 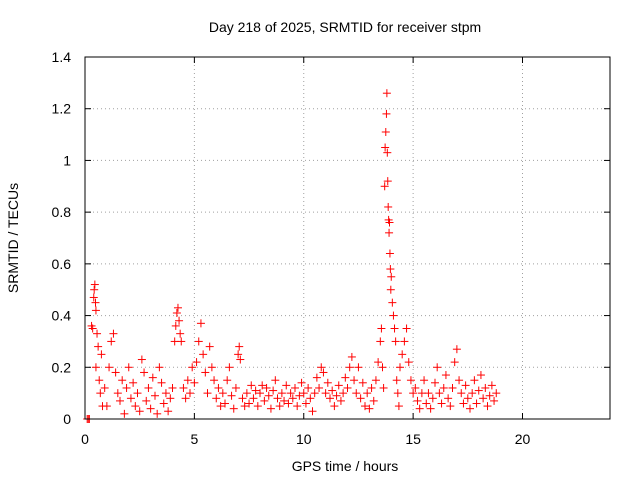 I want to click on y-tick-label: 1, so click(x=67, y=160).